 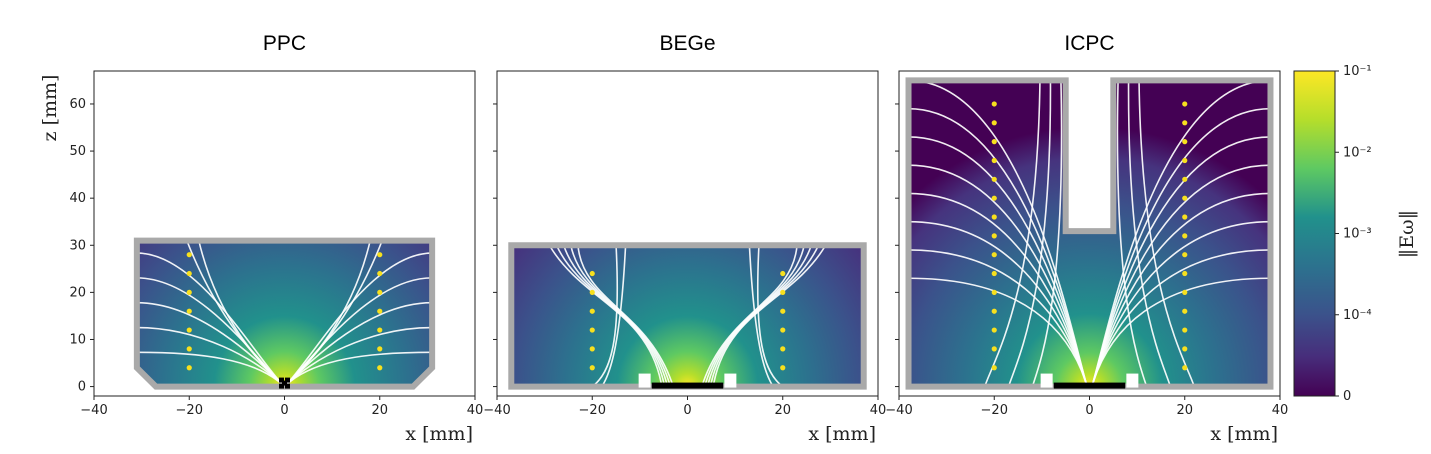 I want to click on detector-outline, so click(x=687, y=316).